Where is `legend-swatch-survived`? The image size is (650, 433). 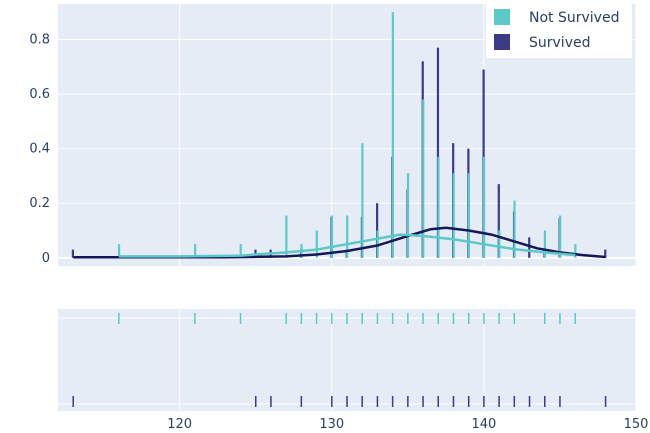
legend-swatch-survived is located at coordinates (502, 42).